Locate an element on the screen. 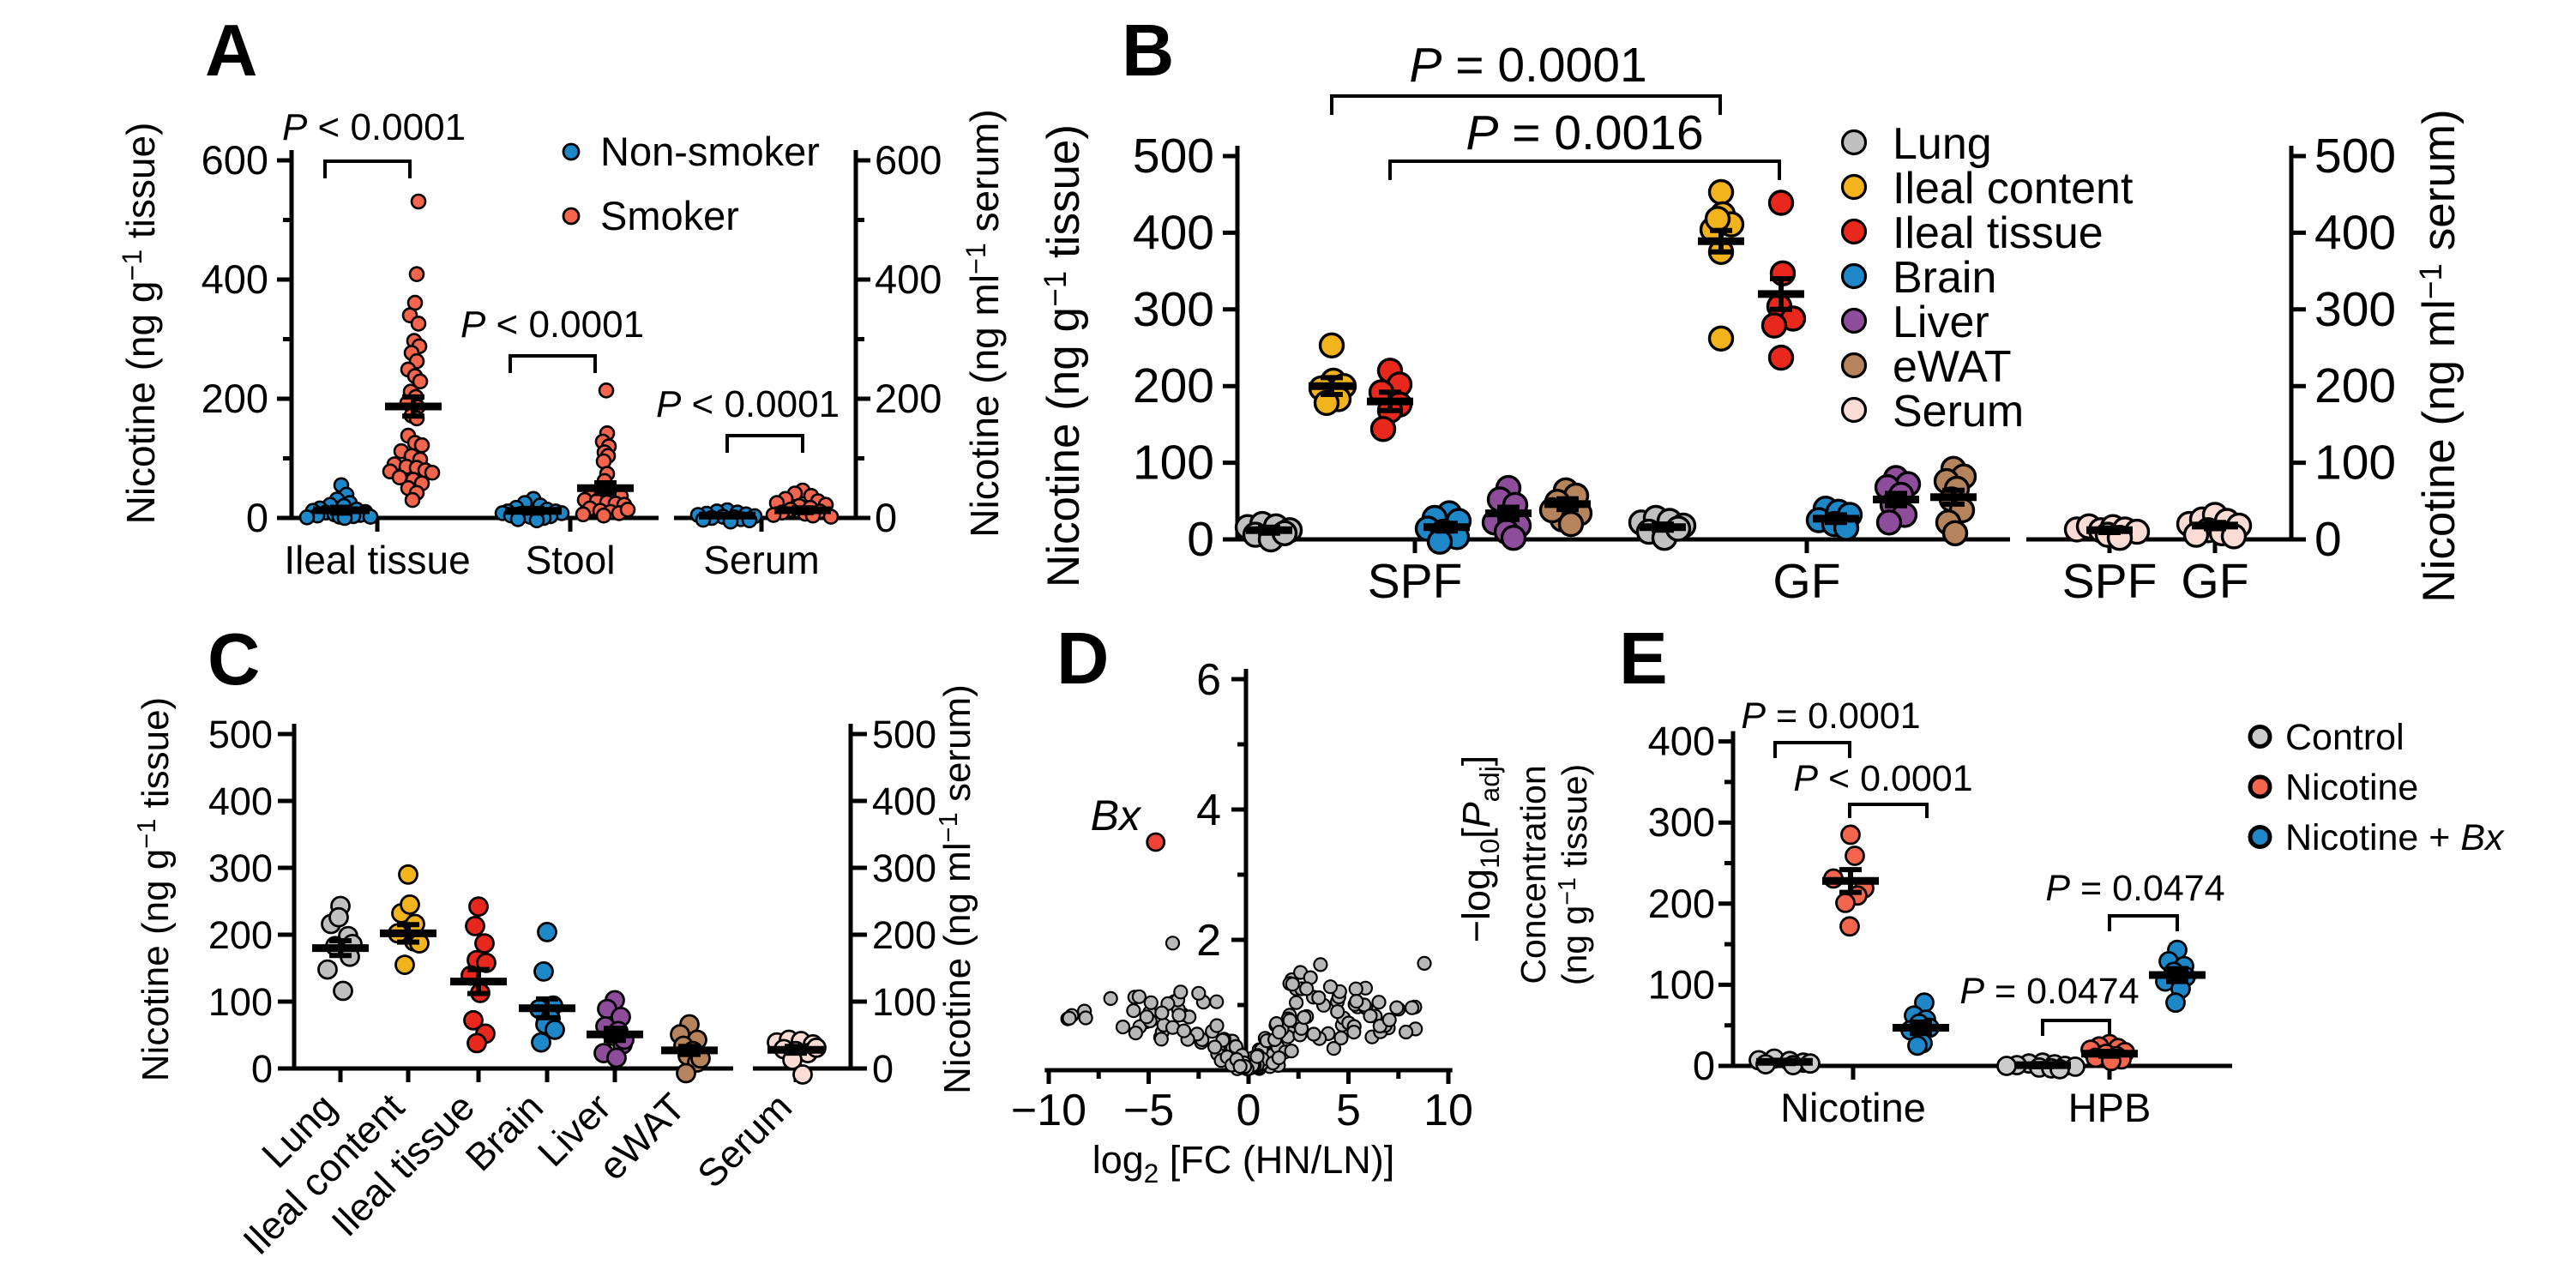 The image size is (2576, 1264). svg-text: −5 is located at coordinates (1148, 1110).